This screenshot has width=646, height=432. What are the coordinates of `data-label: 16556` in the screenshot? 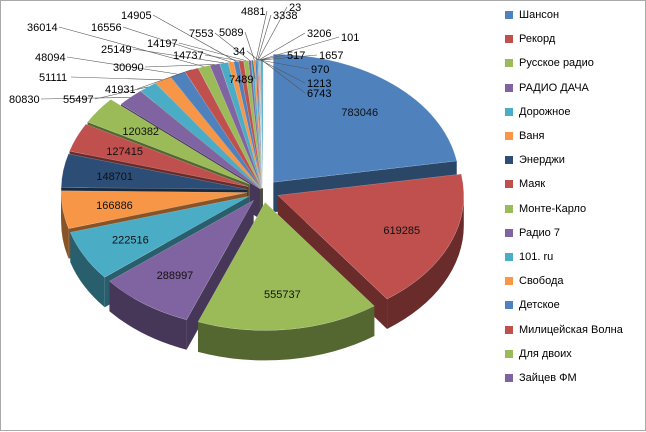 It's located at (106, 28).